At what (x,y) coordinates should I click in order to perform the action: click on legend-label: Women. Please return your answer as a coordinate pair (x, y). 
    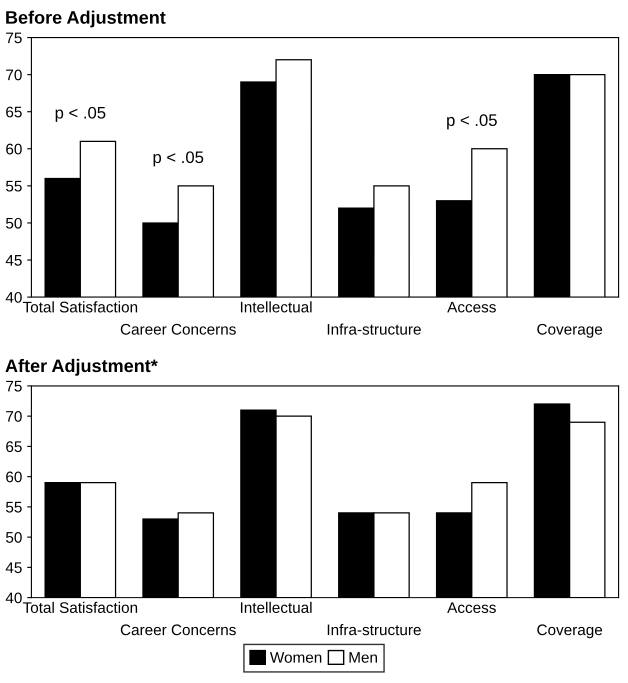
    Looking at the image, I should click on (296, 657).